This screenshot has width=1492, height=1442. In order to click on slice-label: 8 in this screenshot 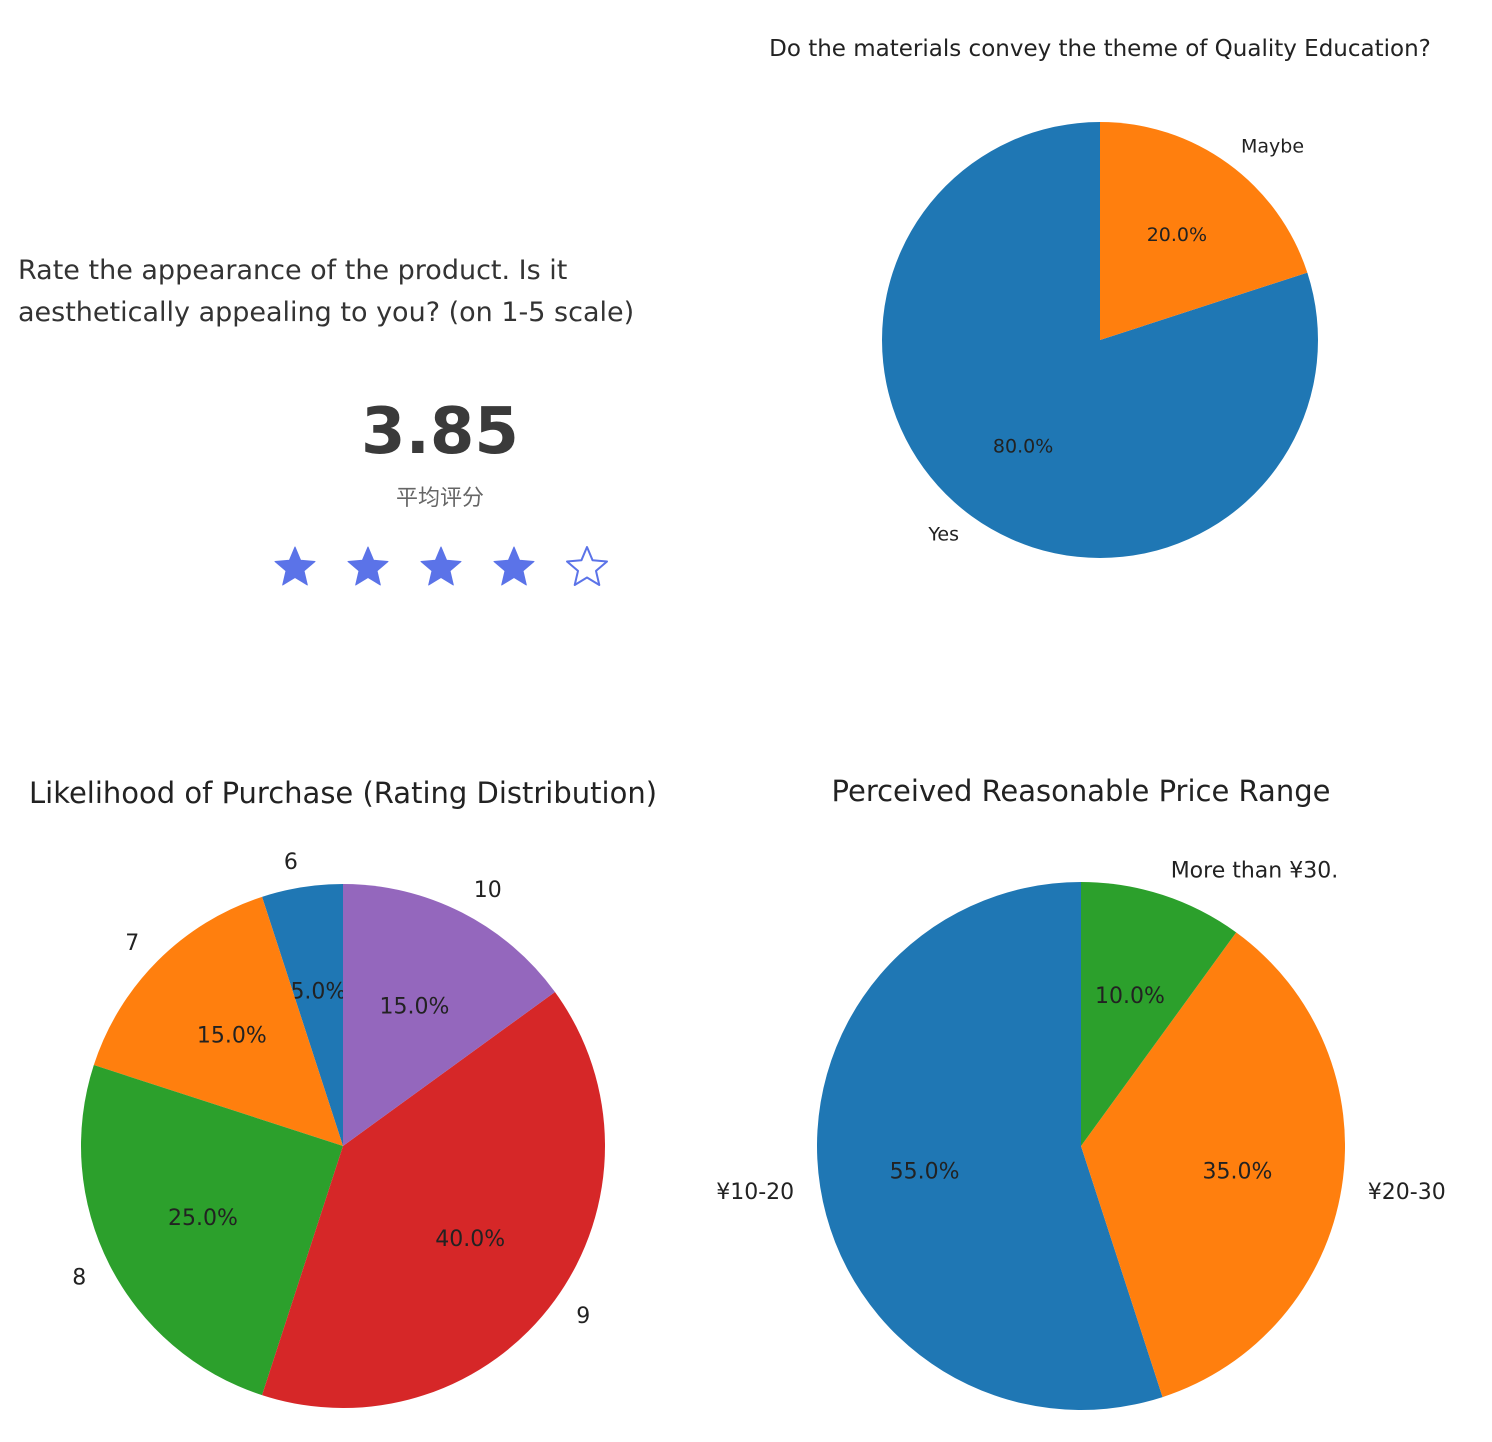, I will do `click(79, 1278)`.